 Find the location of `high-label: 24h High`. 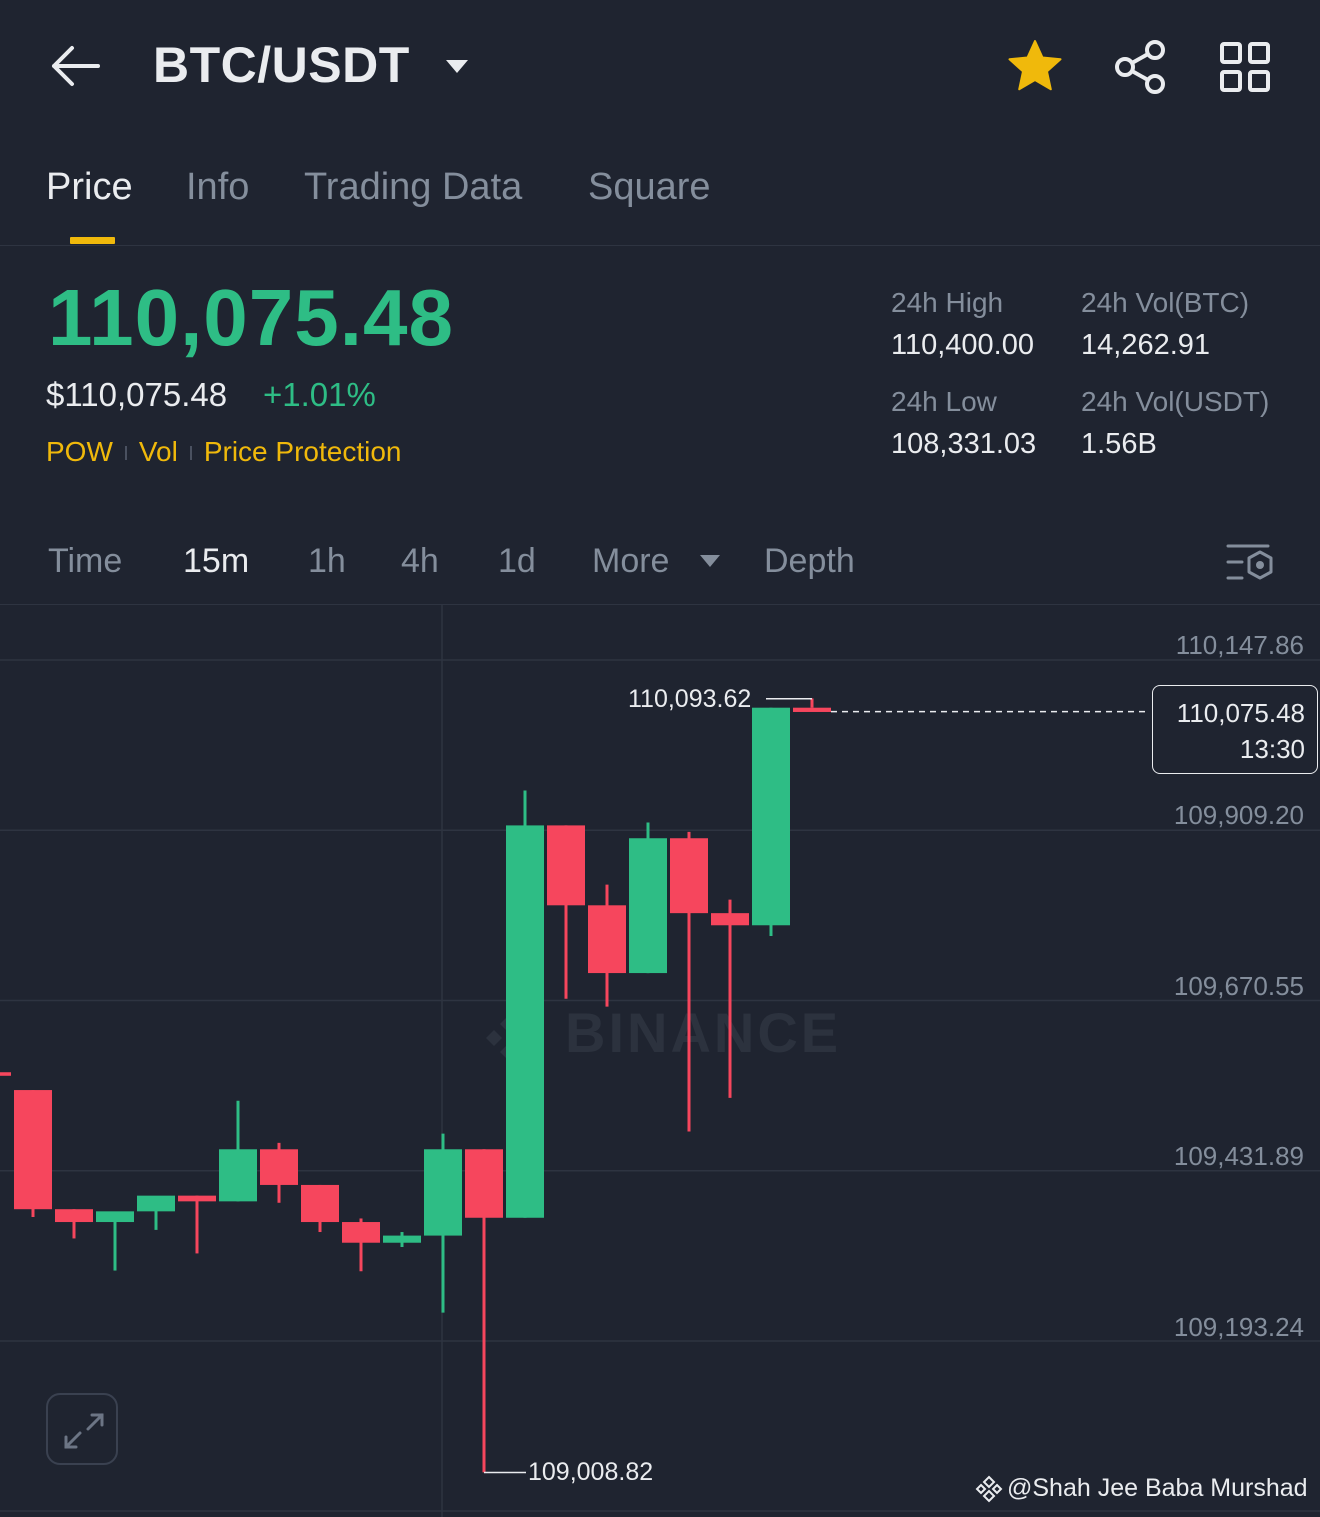

high-label: 24h High is located at coordinates (947, 302).